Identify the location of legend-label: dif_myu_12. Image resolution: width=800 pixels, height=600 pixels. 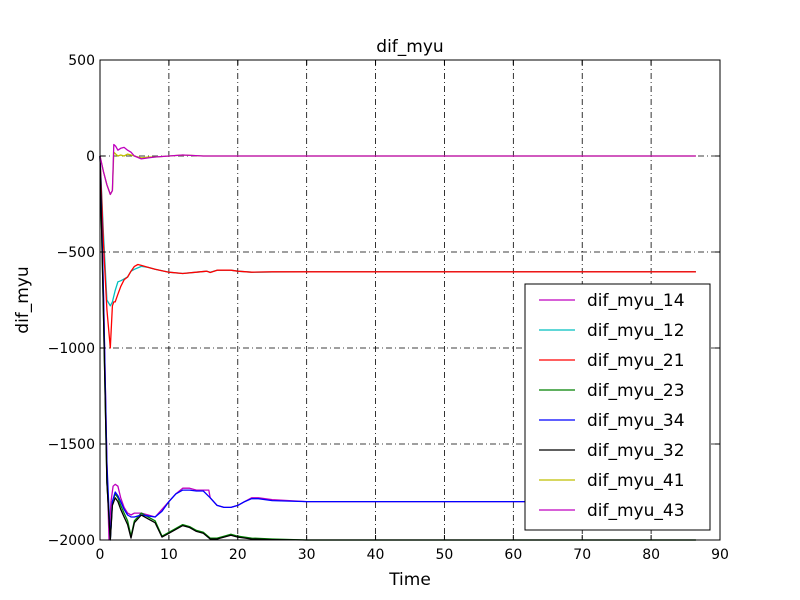
(636, 331).